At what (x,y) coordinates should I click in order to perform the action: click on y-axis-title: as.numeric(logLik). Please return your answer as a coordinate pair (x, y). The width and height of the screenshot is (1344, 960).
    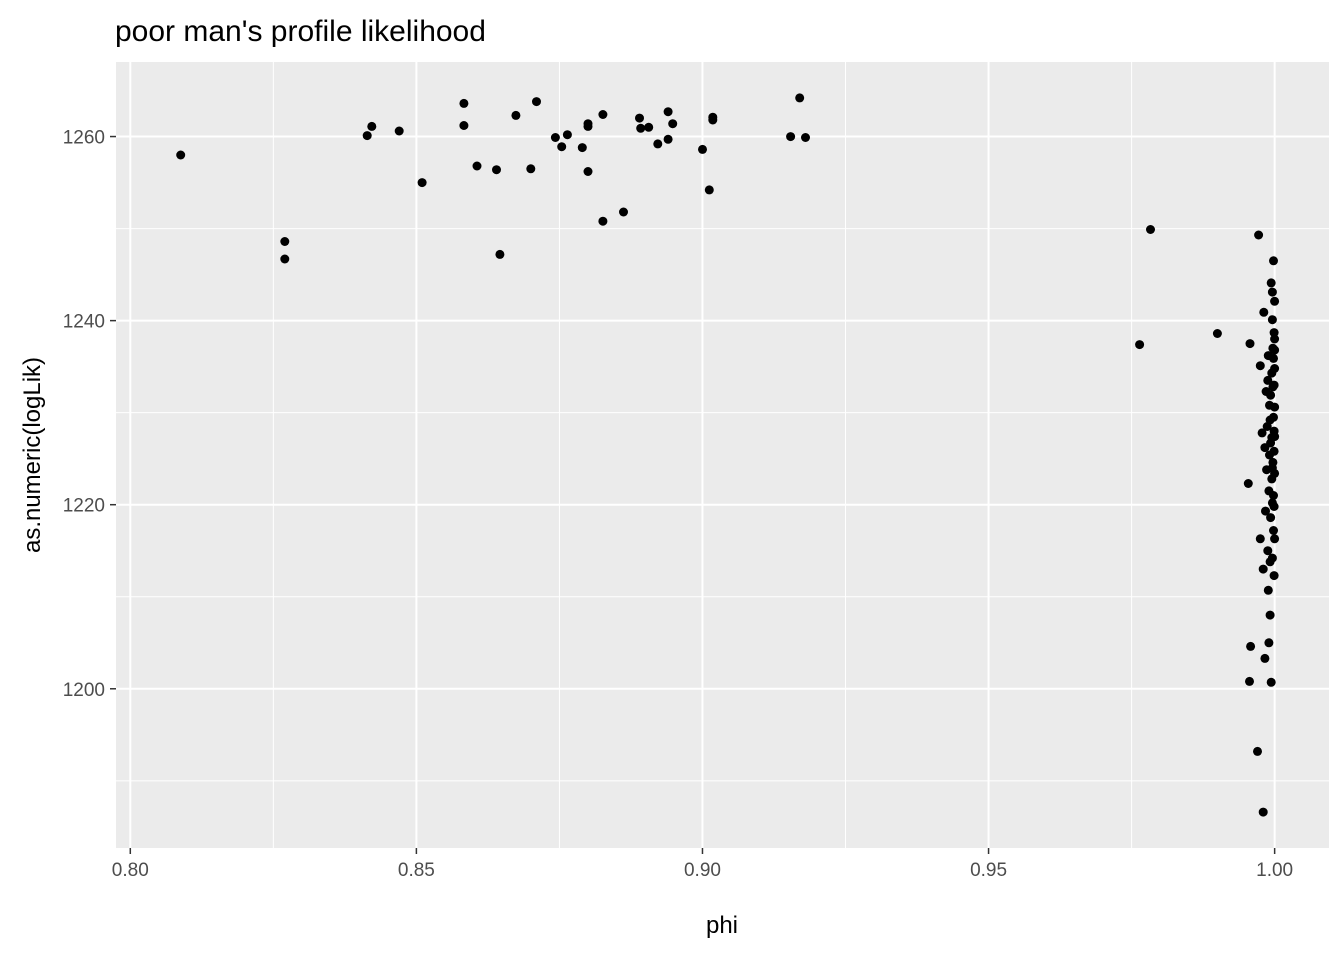
    Looking at the image, I should click on (32, 455).